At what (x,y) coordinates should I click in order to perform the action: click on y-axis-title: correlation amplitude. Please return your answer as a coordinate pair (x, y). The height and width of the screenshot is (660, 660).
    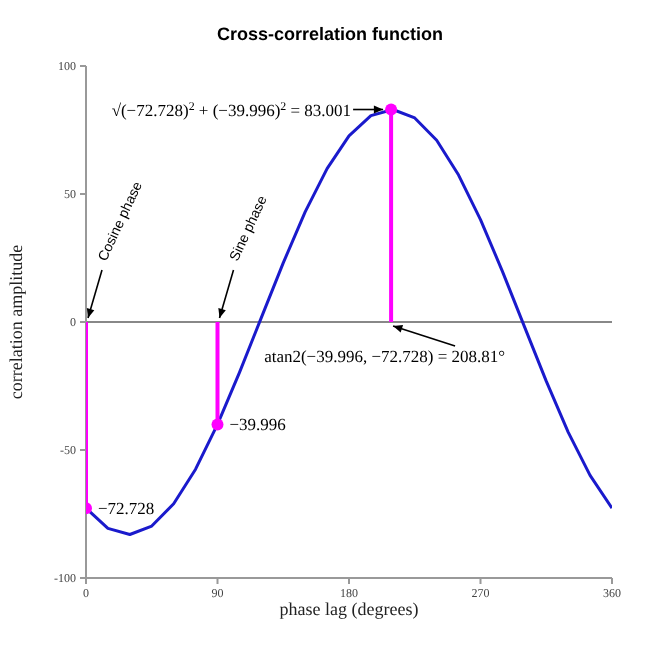
    Looking at the image, I should click on (16, 322).